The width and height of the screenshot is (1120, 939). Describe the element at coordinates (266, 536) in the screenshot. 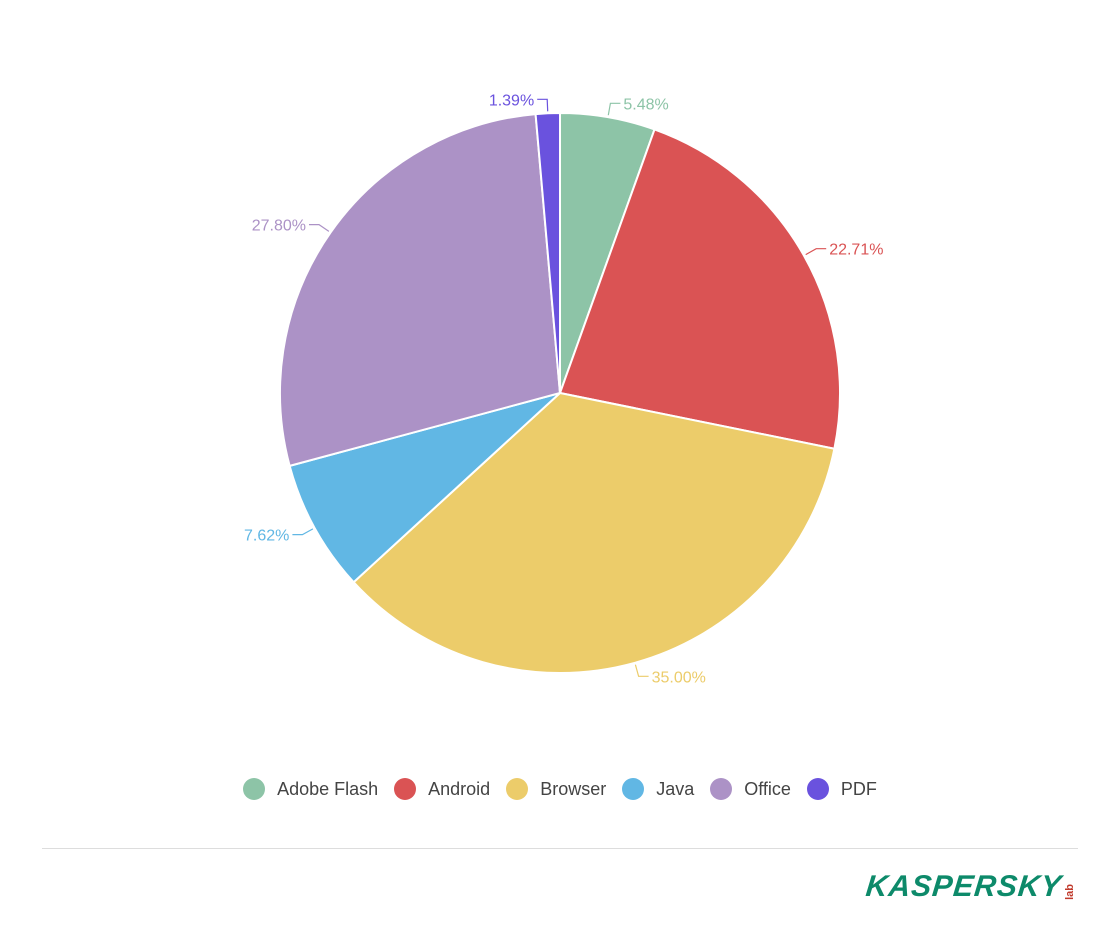

I see `slice-label-java: 7.62%` at that location.